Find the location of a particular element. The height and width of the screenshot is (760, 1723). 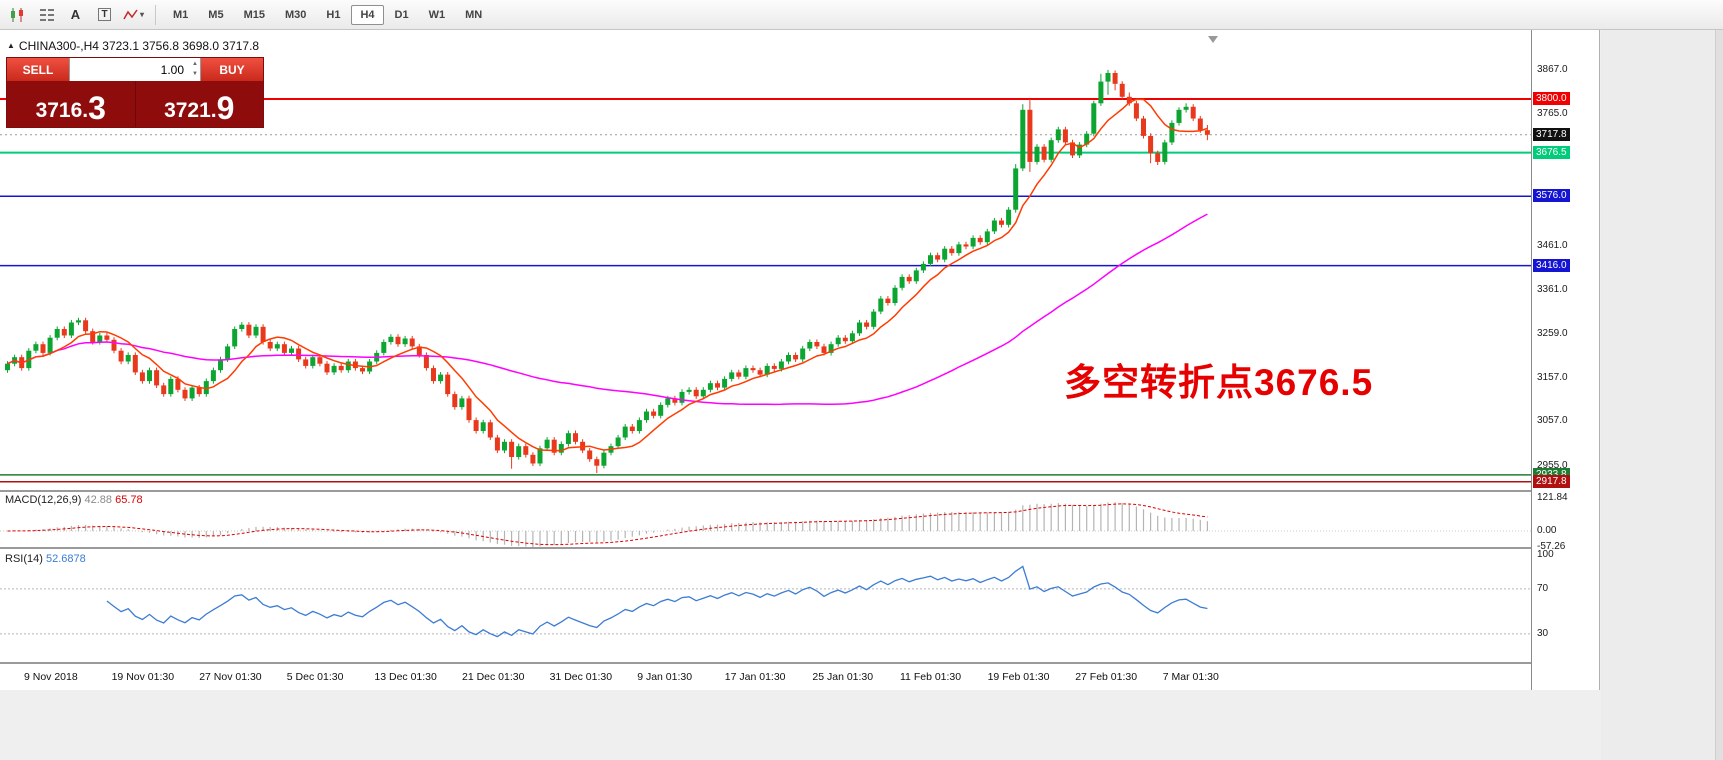

timeframe-m1-button: M1 is located at coordinates (181, 14).